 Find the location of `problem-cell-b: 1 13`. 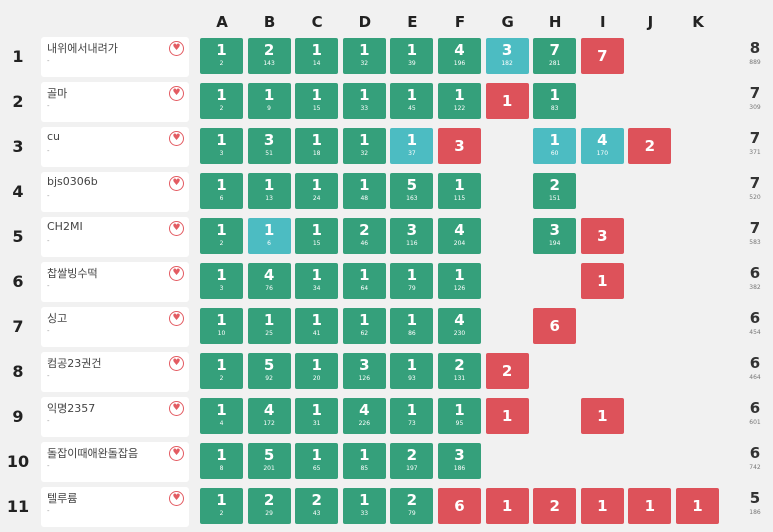

problem-cell-b: 1 13 is located at coordinates (269, 191).